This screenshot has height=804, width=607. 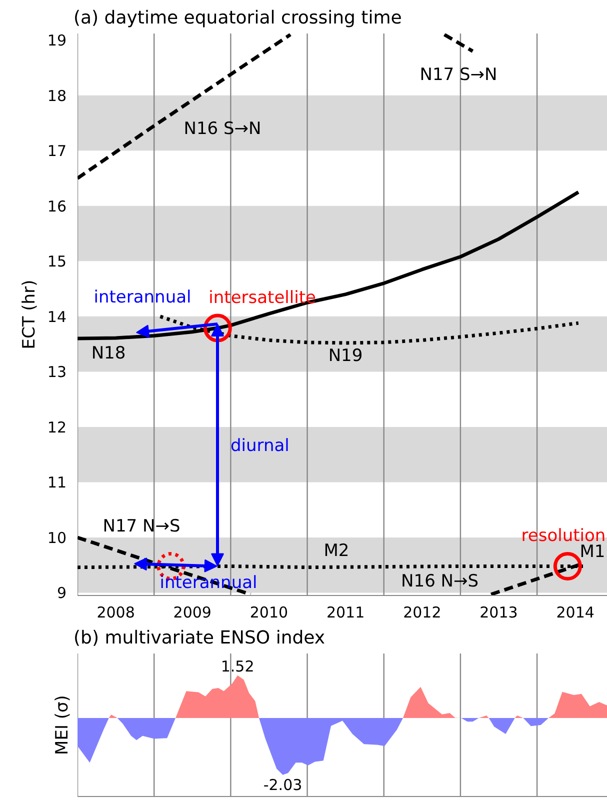 I want to click on y-axis-title: ECT (hr), so click(x=29, y=315).